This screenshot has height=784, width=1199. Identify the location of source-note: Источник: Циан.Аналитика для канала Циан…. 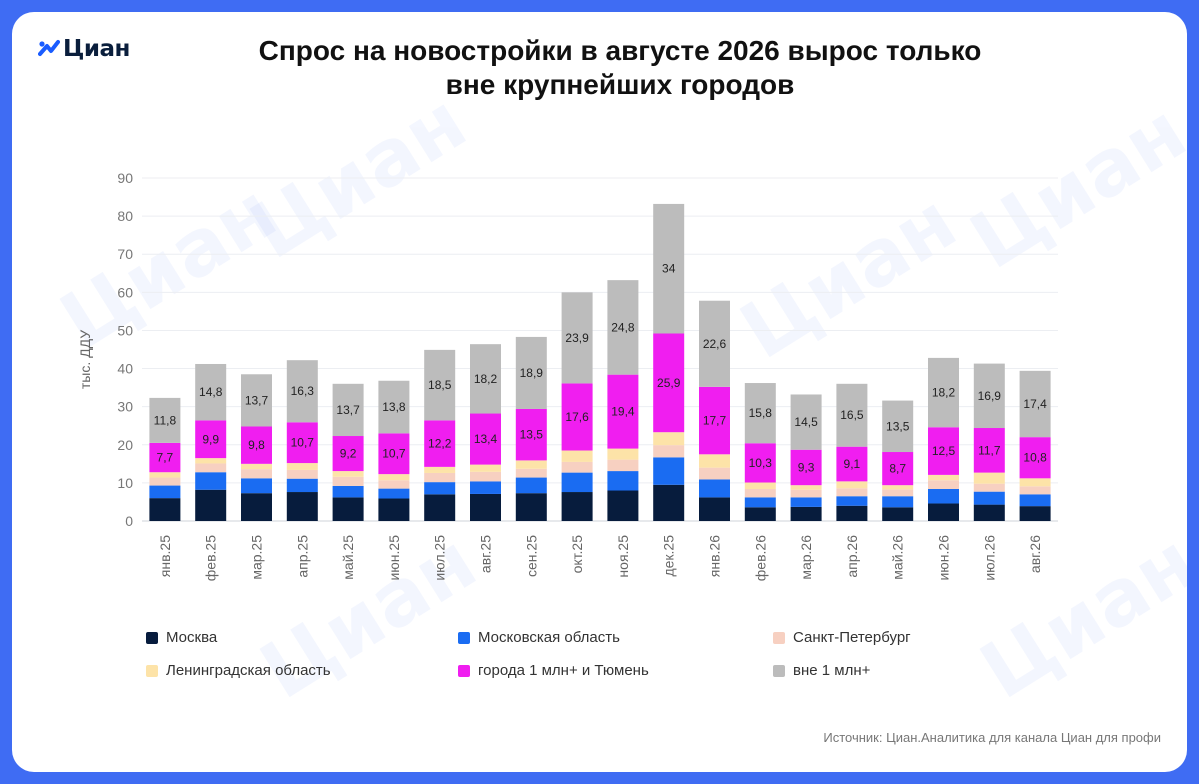
(992, 737).